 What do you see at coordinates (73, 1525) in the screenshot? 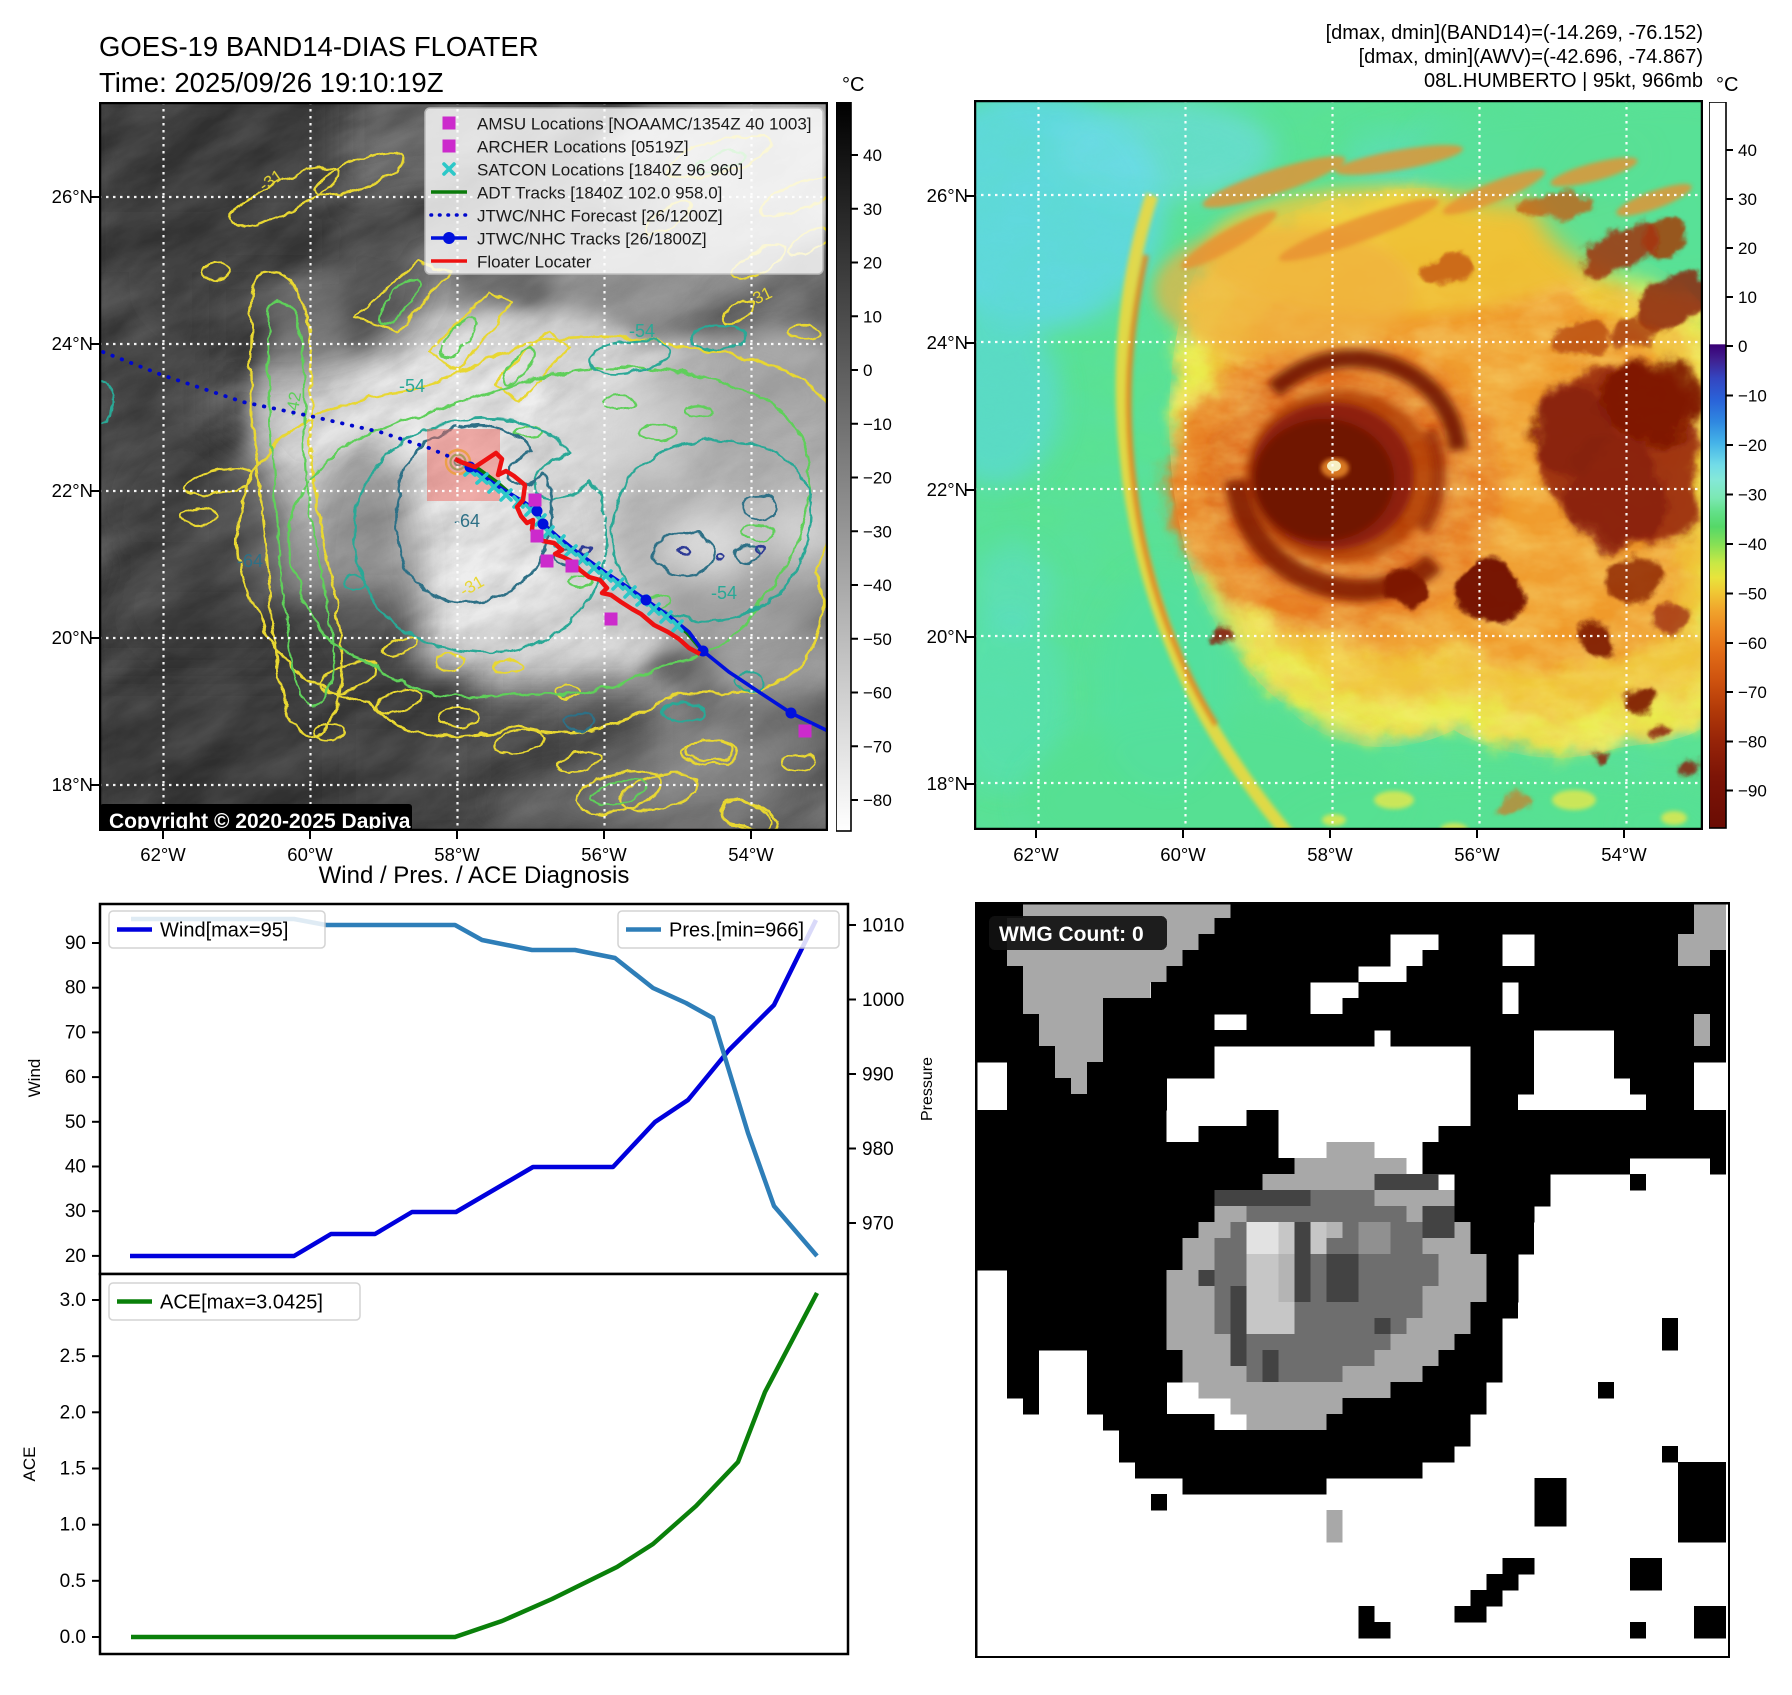
I see `svg-text: 1.0` at bounding box center [73, 1525].